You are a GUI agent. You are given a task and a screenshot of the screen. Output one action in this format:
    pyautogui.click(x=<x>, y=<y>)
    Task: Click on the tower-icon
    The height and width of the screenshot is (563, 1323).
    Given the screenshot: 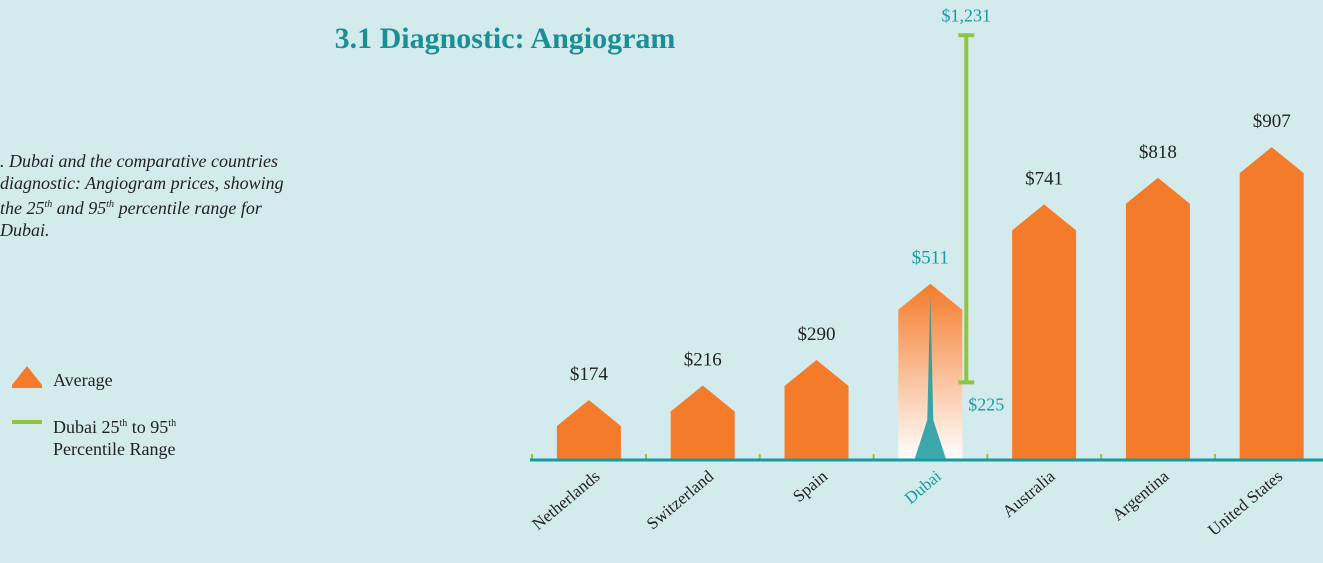 What is the action you would take?
    pyautogui.click(x=930, y=376)
    